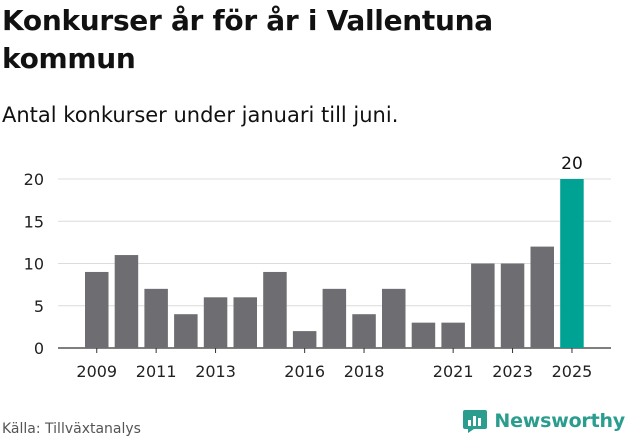 Image resolution: width=631 pixels, height=439 pixels. What do you see at coordinates (275, 309) in the screenshot?
I see `bar-2015` at bounding box center [275, 309].